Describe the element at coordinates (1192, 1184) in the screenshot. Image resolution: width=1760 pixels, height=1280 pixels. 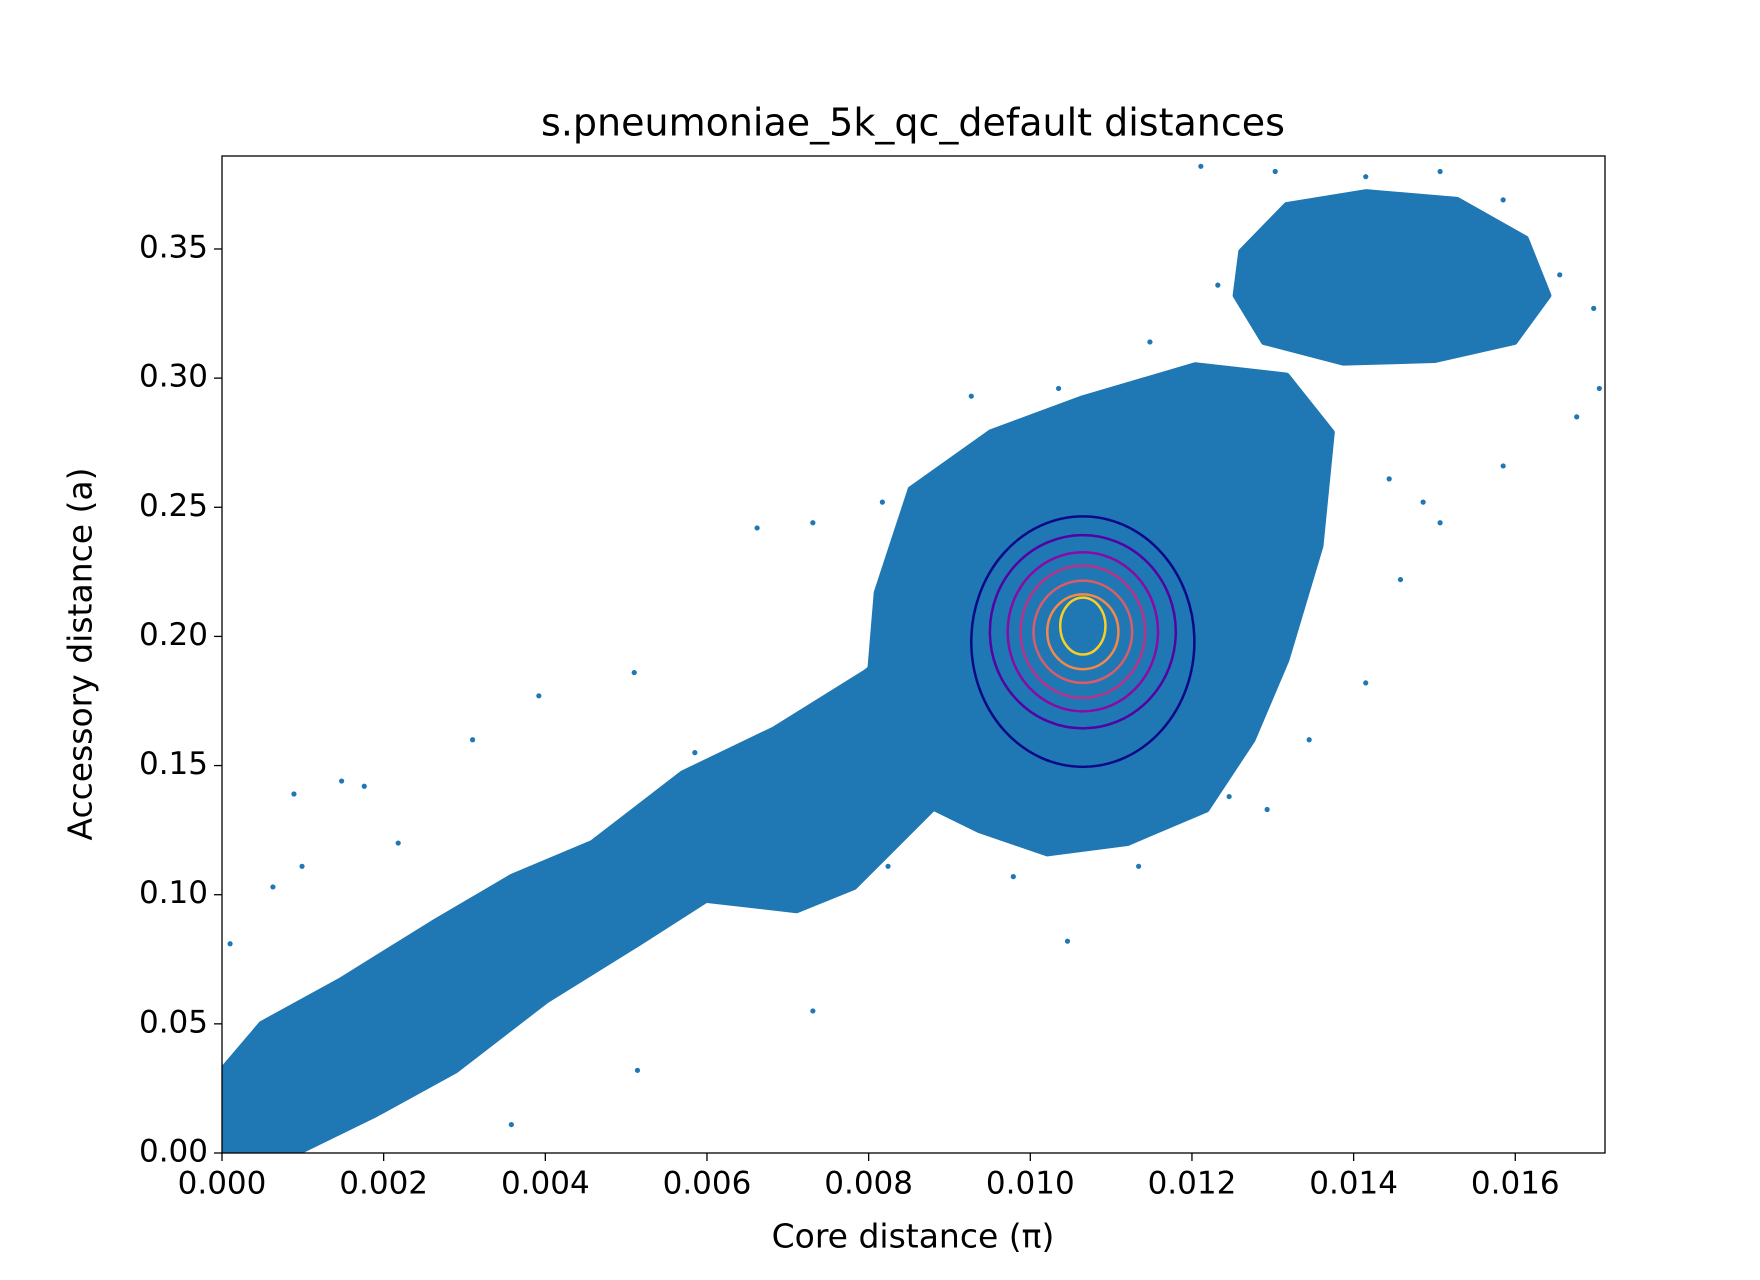
I see `x-tick-label: 0.012` at that location.